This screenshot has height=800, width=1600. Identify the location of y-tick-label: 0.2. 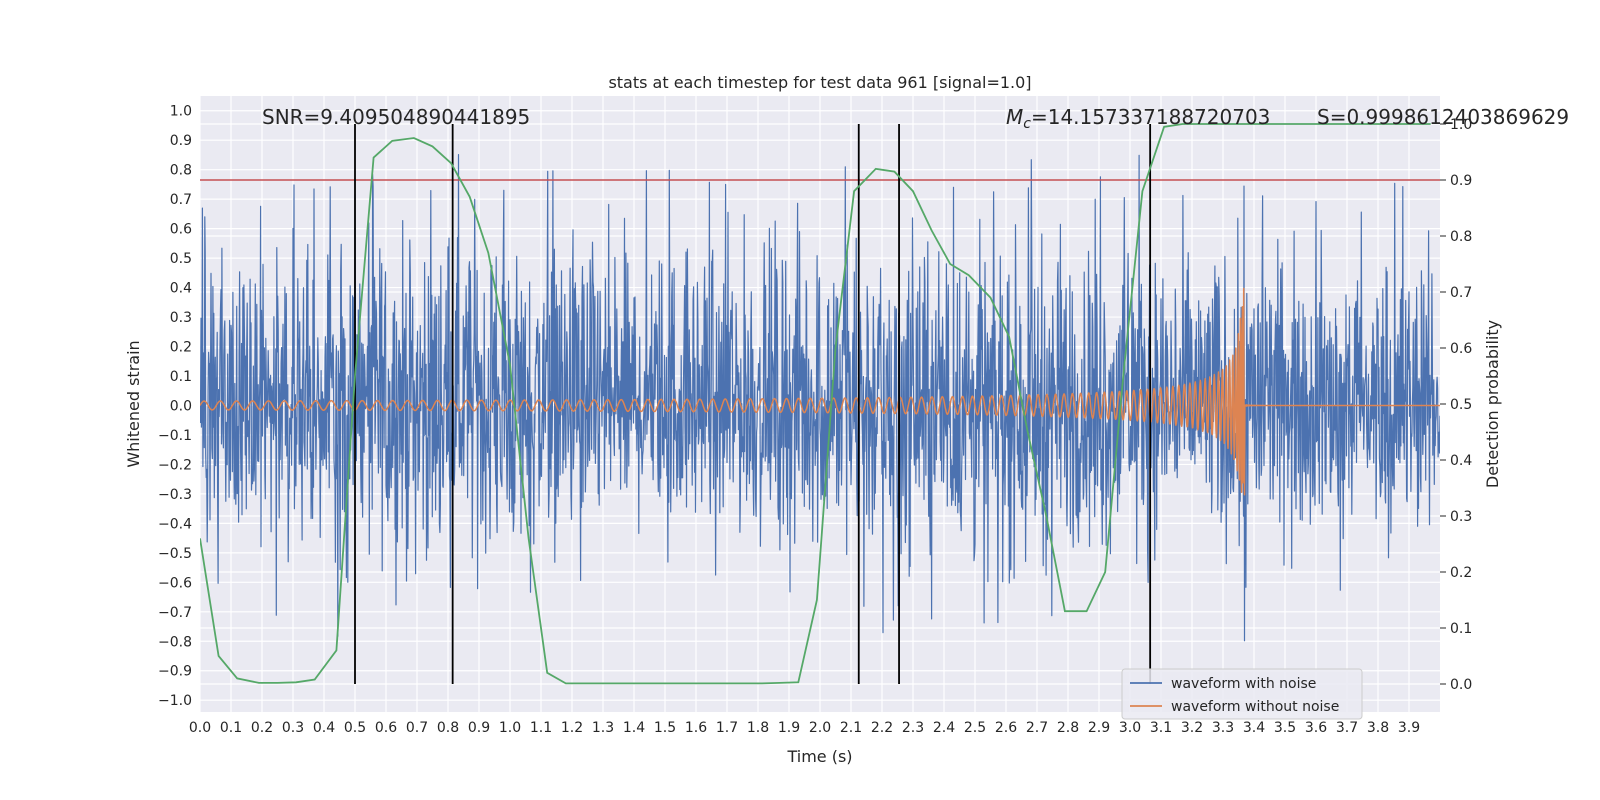
(181, 348).